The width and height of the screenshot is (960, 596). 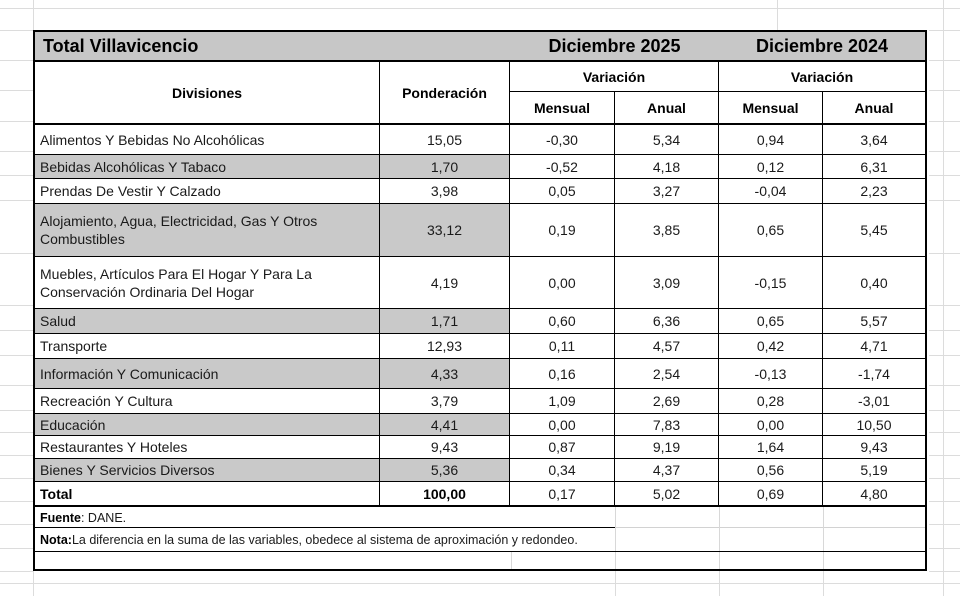 What do you see at coordinates (667, 346) in the screenshot?
I see `anual-2025-cell: 4,57` at bounding box center [667, 346].